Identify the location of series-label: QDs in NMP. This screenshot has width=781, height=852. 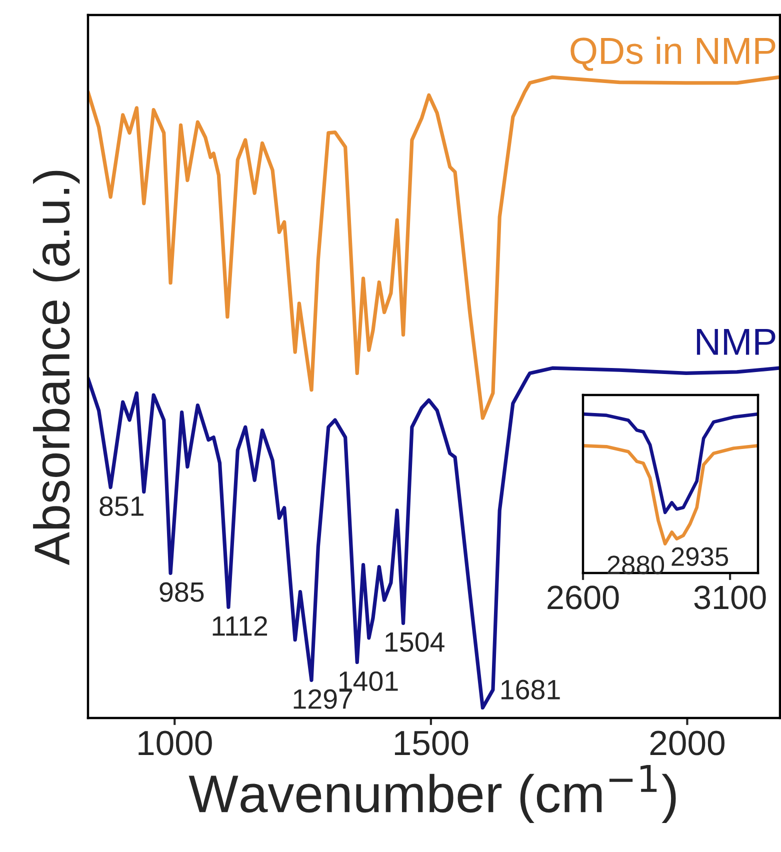
(673, 53).